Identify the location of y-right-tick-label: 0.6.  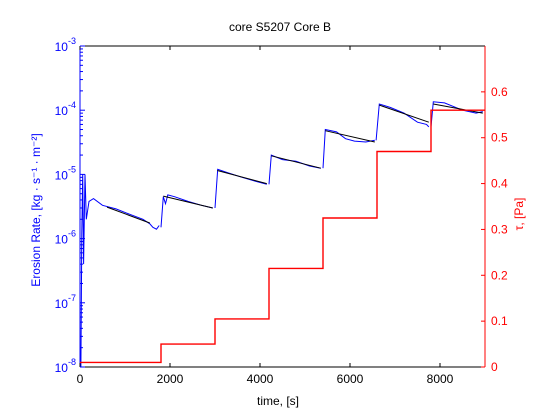
(499, 92).